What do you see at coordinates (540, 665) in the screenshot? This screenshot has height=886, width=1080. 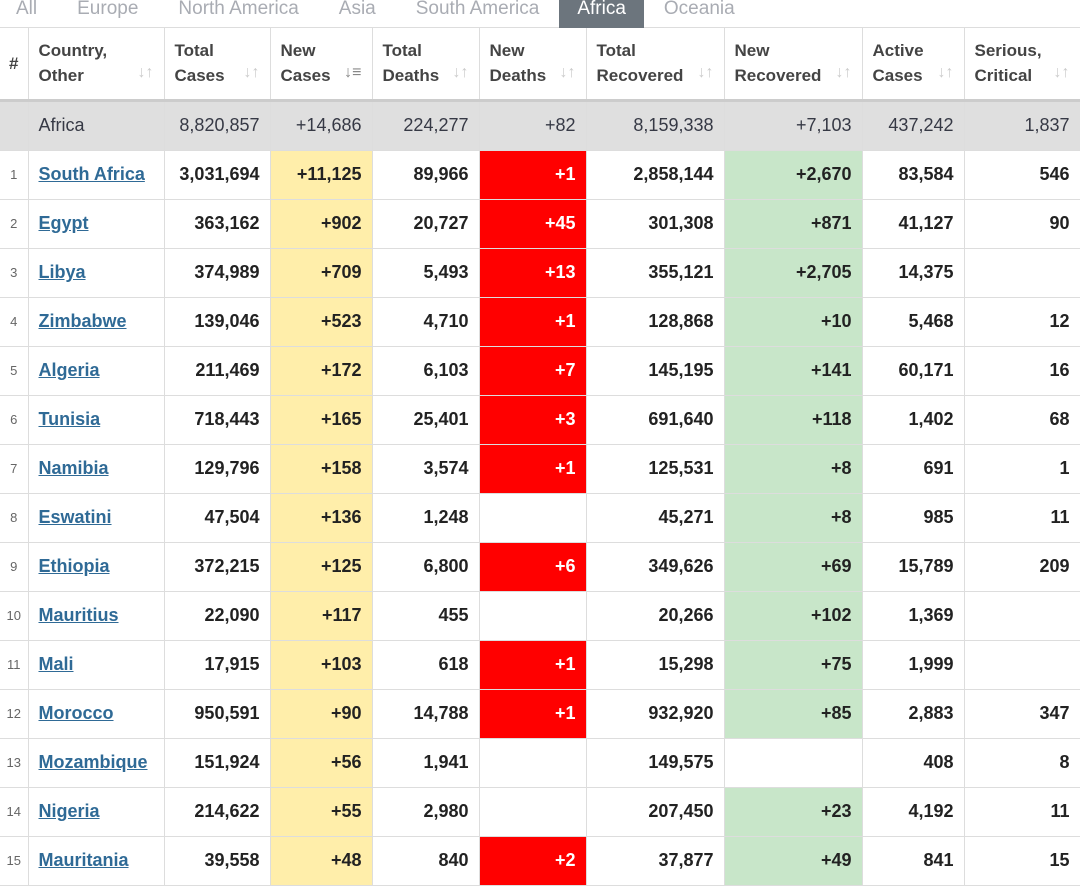 I see `table-row: 11 Mali 17,915 +103 618 +1 15,298 +75 1,999` at bounding box center [540, 665].